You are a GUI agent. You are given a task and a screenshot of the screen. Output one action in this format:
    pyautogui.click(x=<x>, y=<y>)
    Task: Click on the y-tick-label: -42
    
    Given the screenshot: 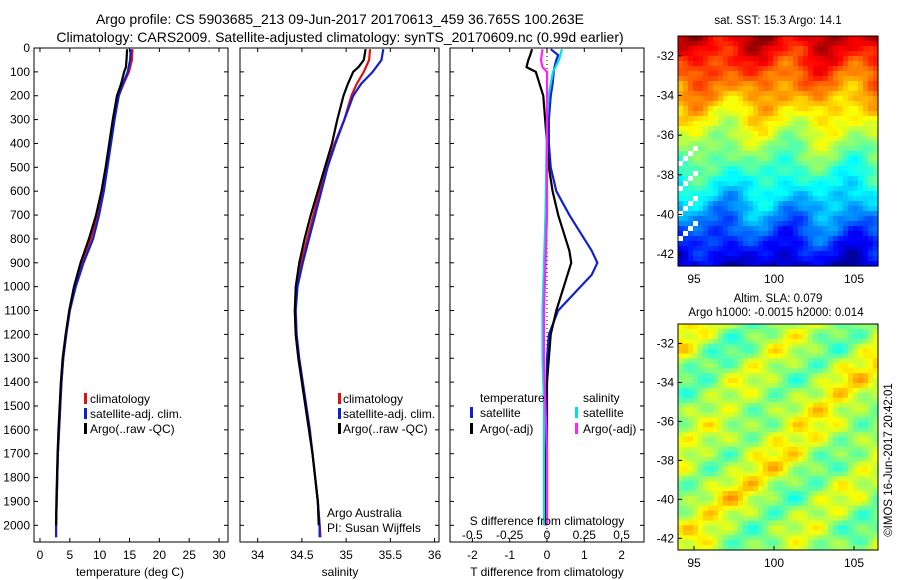 What is the action you would take?
    pyautogui.click(x=666, y=254)
    